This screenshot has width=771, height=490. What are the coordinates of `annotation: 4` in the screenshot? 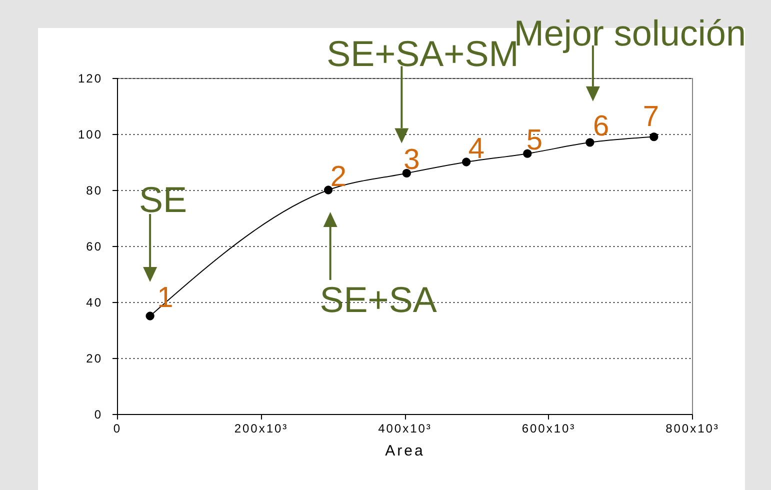 It's located at (476, 149).